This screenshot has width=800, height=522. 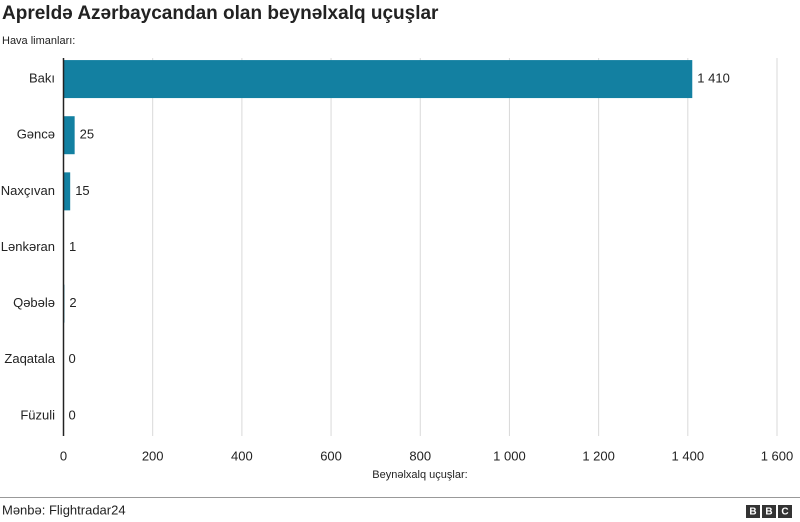 I want to click on x-tick-label: 0, so click(x=63, y=455).